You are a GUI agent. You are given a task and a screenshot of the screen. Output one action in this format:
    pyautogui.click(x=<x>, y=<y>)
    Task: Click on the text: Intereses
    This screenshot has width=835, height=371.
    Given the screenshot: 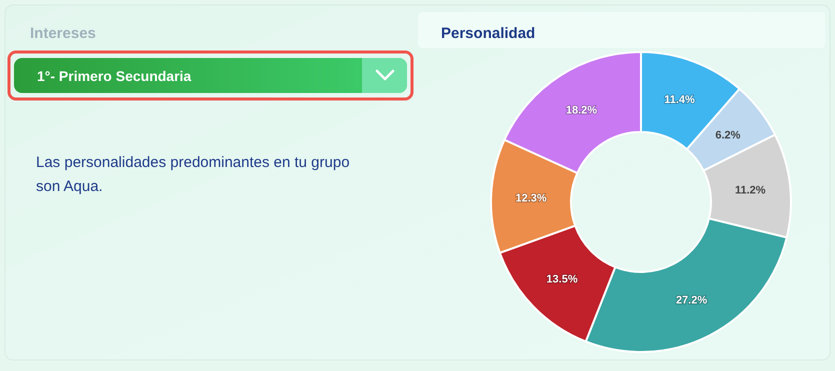 What is the action you would take?
    pyautogui.click(x=63, y=33)
    